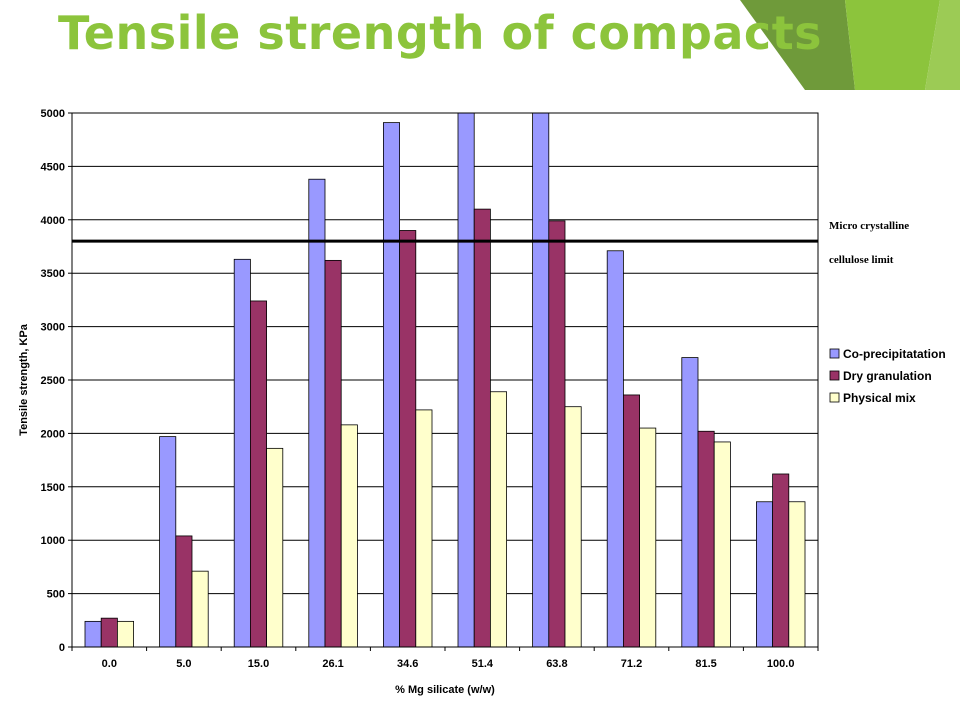  What do you see at coordinates (631, 664) in the screenshot?
I see `x-tick-label: 71.2` at bounding box center [631, 664].